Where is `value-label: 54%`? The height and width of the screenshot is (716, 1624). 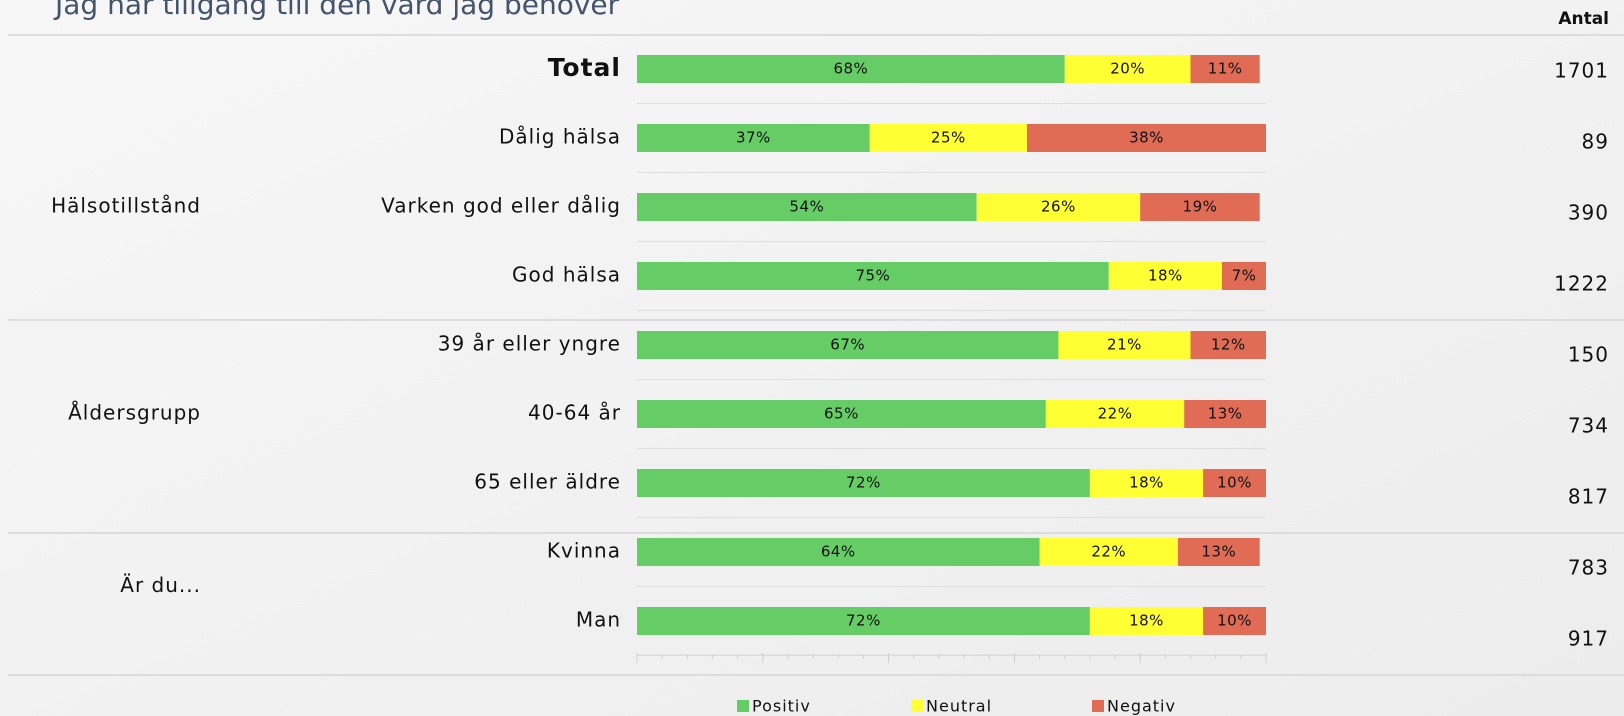 value-label: 54% is located at coordinates (806, 207).